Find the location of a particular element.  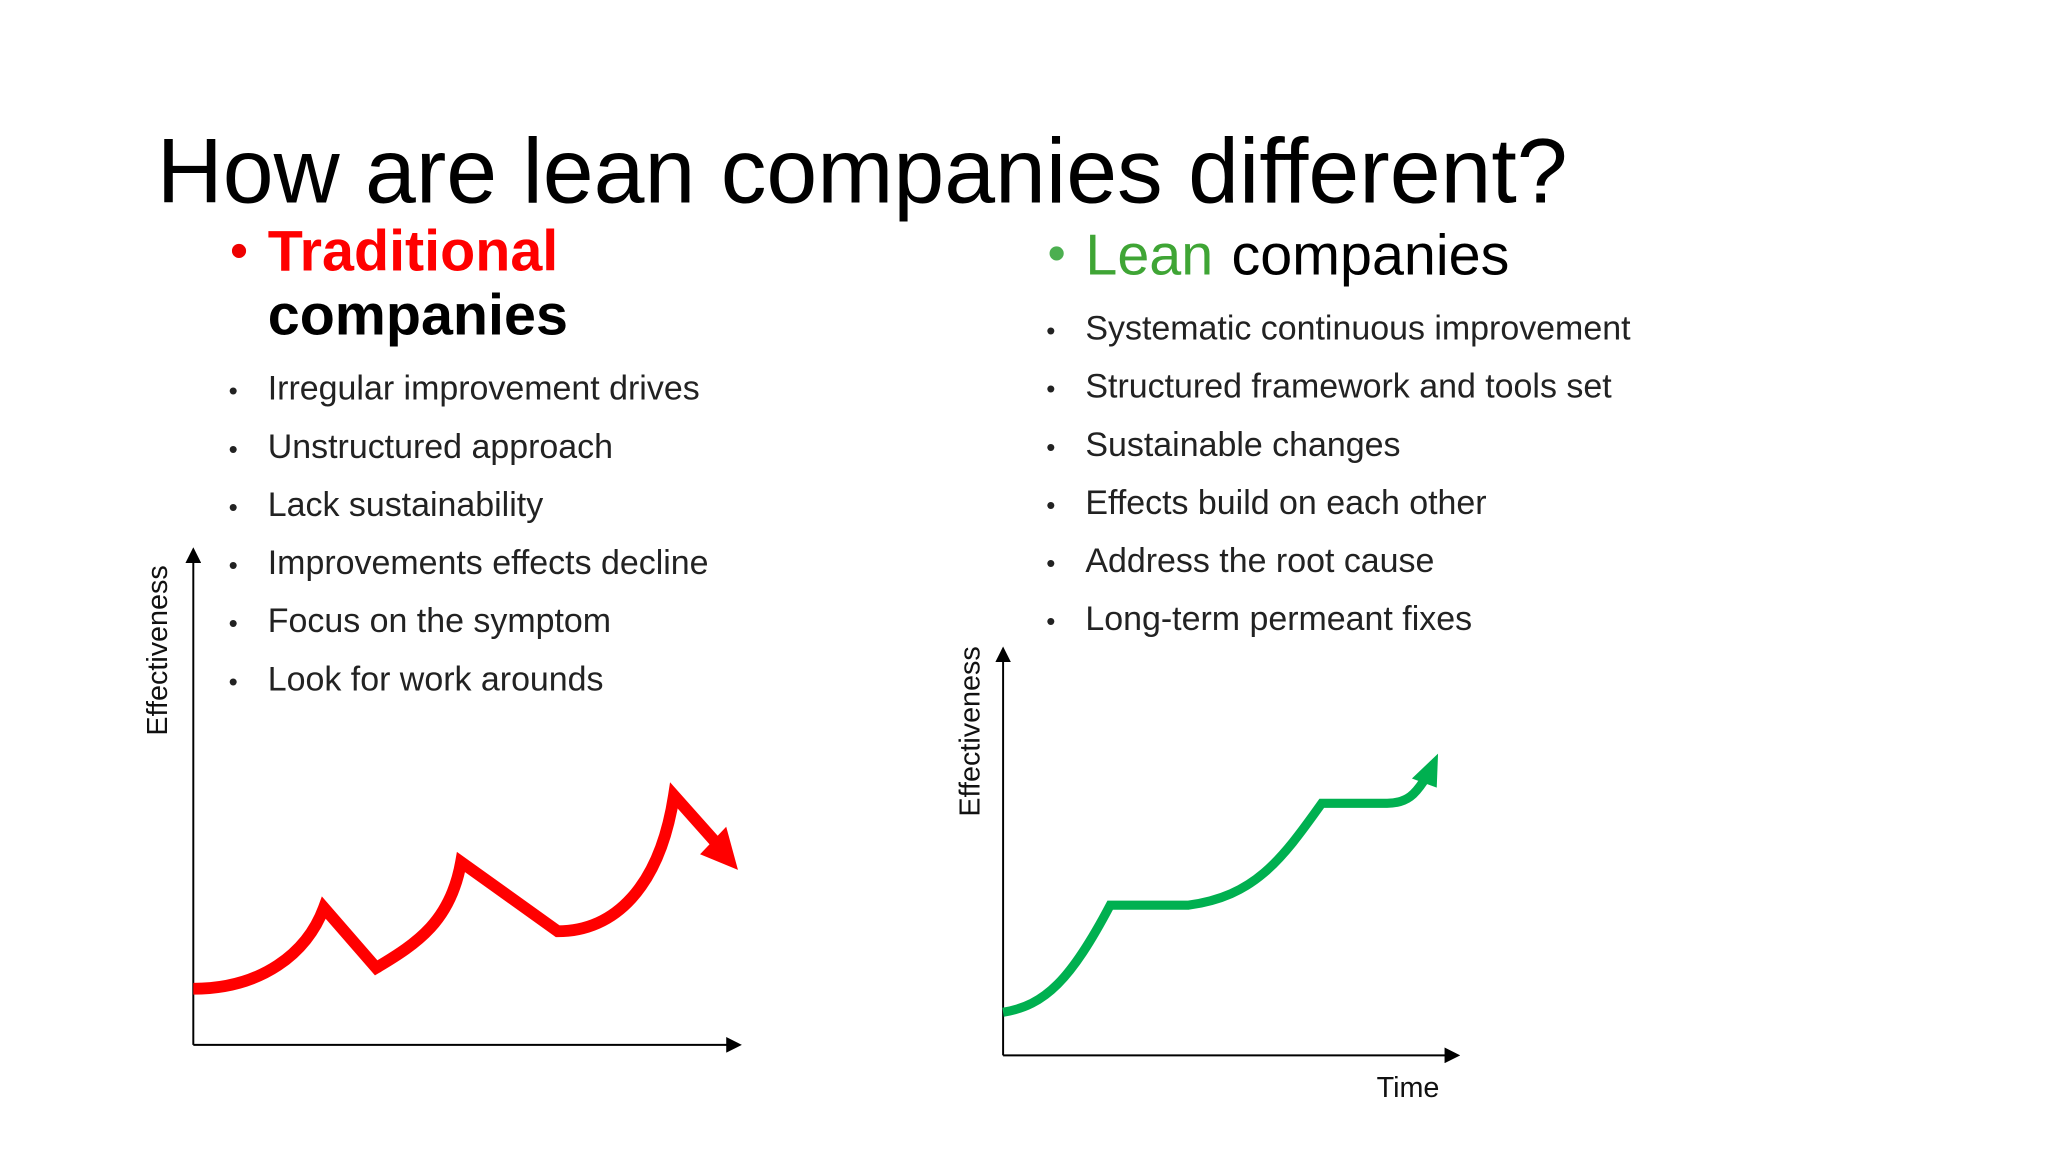

heading: Lean companies is located at coordinates (1297, 255).